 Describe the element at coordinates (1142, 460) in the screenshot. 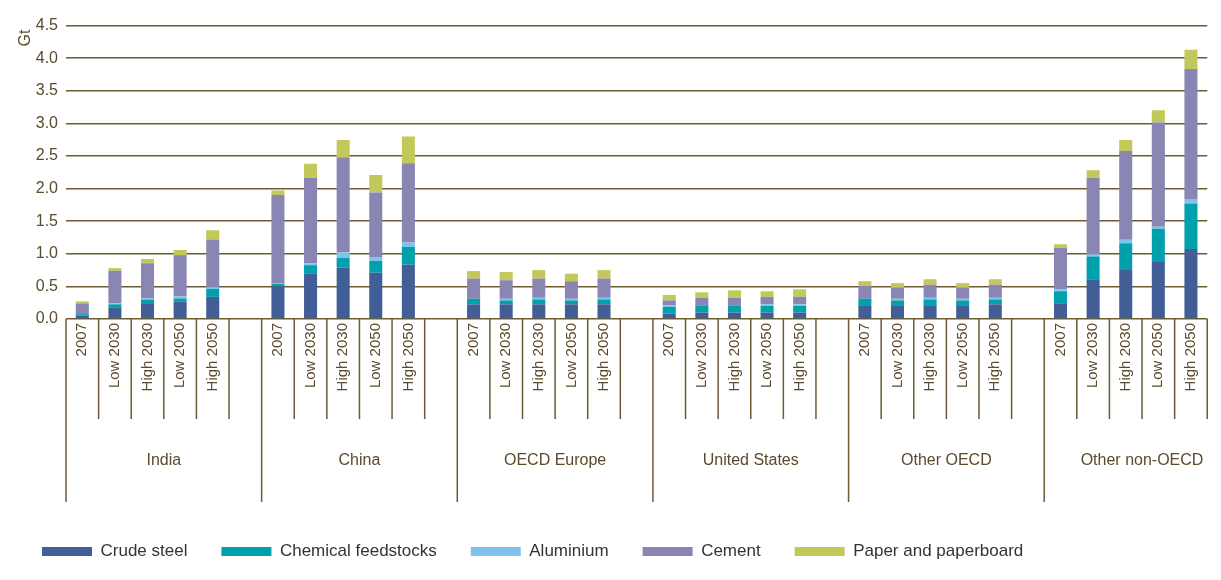

I see `text: Other non-OECD` at that location.